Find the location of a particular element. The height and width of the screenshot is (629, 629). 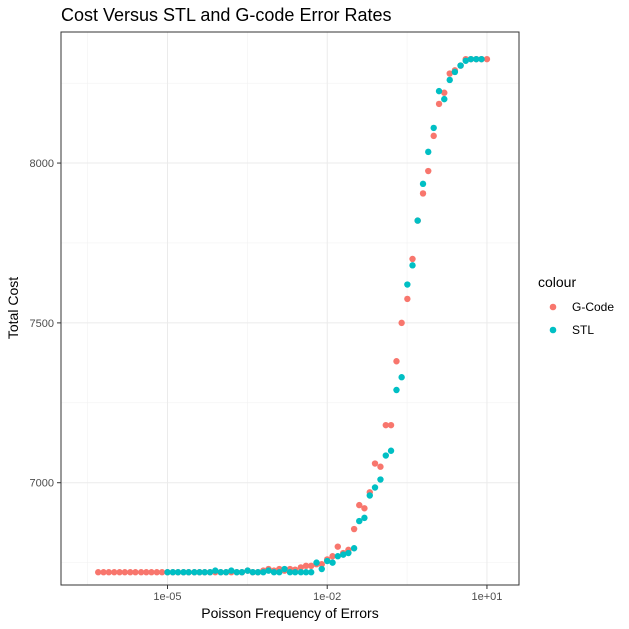

legend-label-gcode: G-Code is located at coordinates (593, 307).